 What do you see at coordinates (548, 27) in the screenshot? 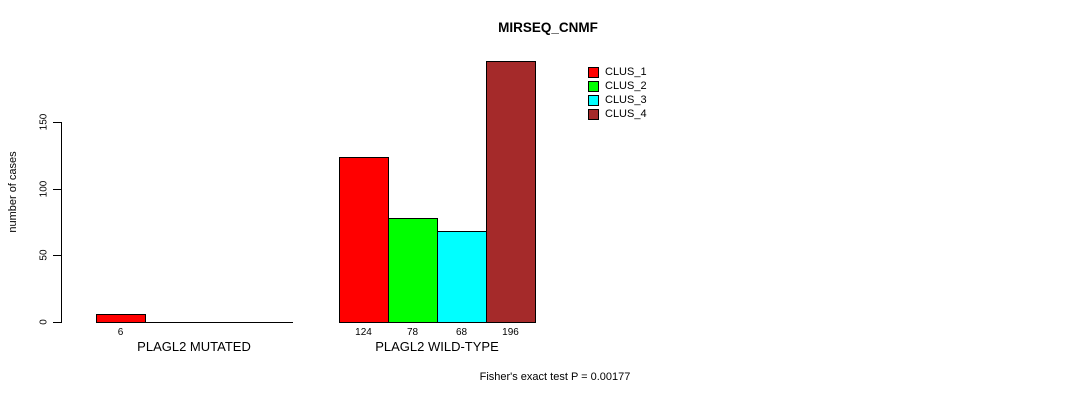
I see `chart-title: MIRSEQ_CNMF` at bounding box center [548, 27].